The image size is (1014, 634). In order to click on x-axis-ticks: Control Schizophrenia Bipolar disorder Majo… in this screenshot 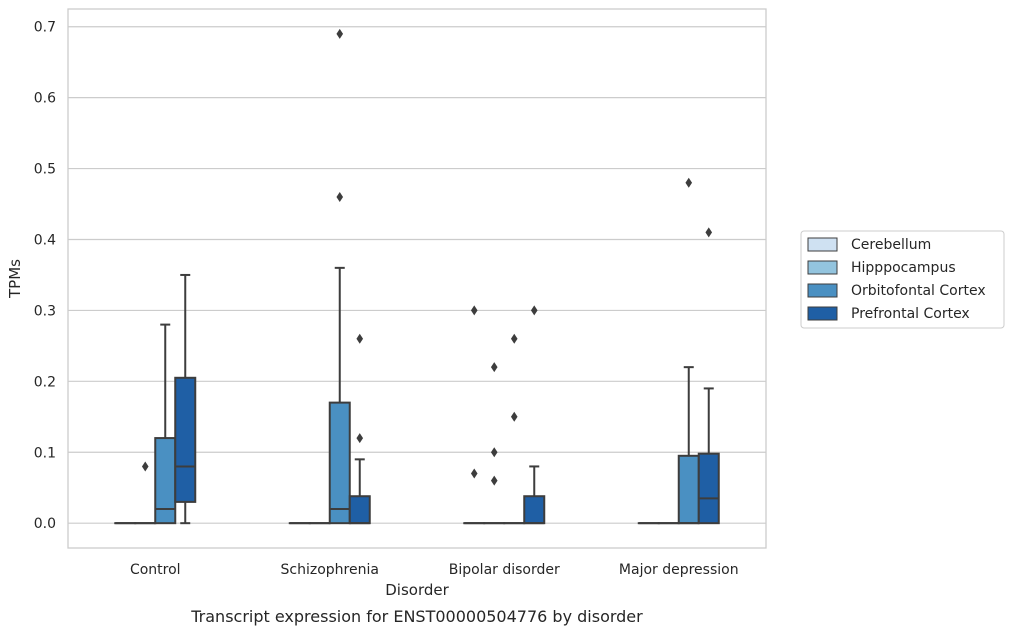, I will do `click(434, 570)`.